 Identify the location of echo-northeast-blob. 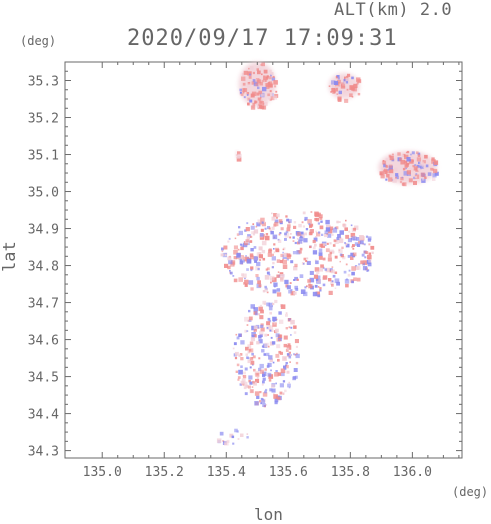
(345, 88).